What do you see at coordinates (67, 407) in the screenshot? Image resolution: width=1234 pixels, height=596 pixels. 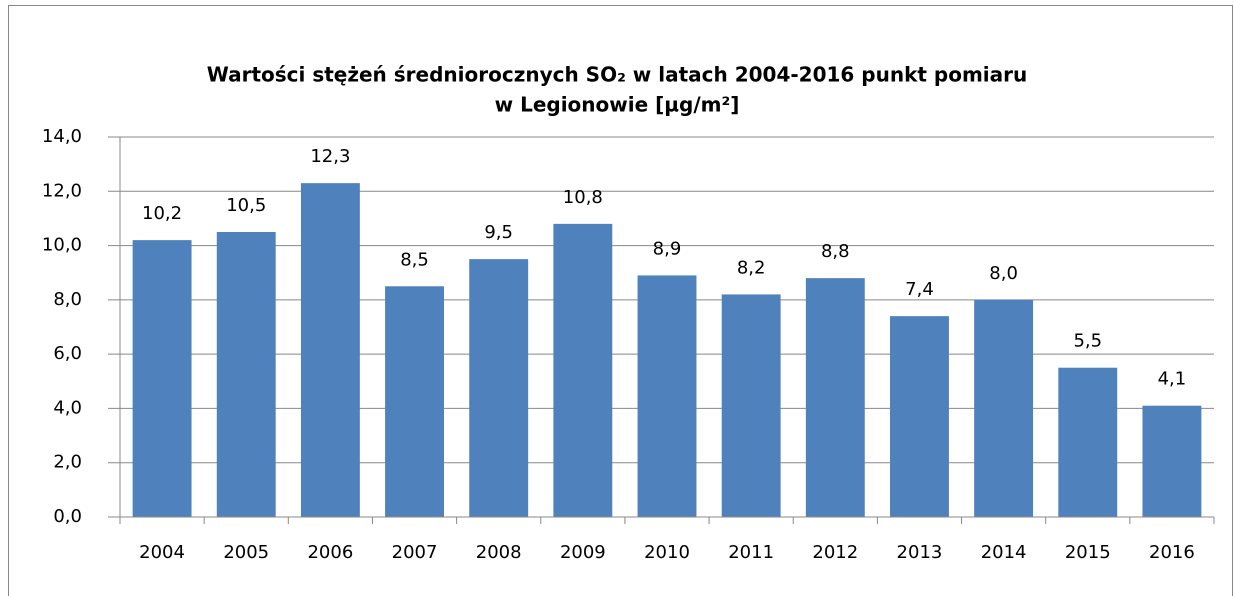 I see `y-tick-label: 4,0` at bounding box center [67, 407].